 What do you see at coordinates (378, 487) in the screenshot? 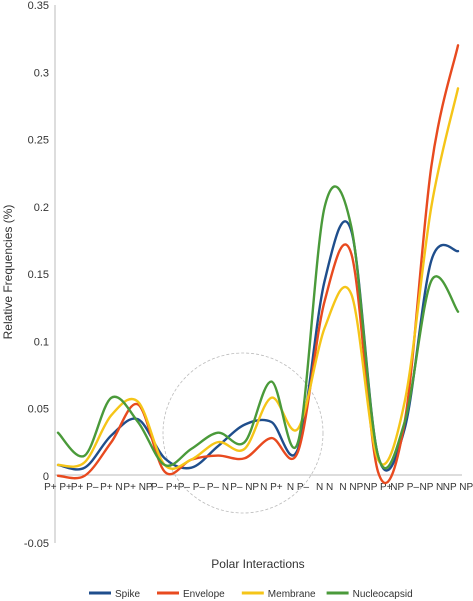
I see `x-tick-label: NP P+` at bounding box center [378, 487].